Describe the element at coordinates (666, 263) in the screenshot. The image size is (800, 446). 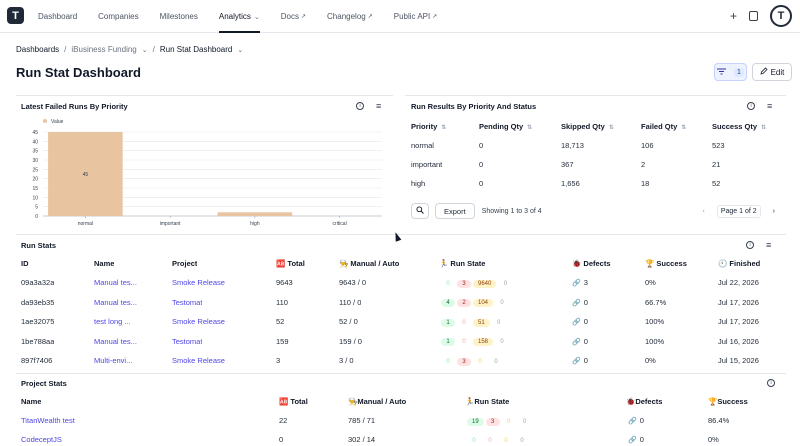
I see `column-header: 🏆 Success` at that location.